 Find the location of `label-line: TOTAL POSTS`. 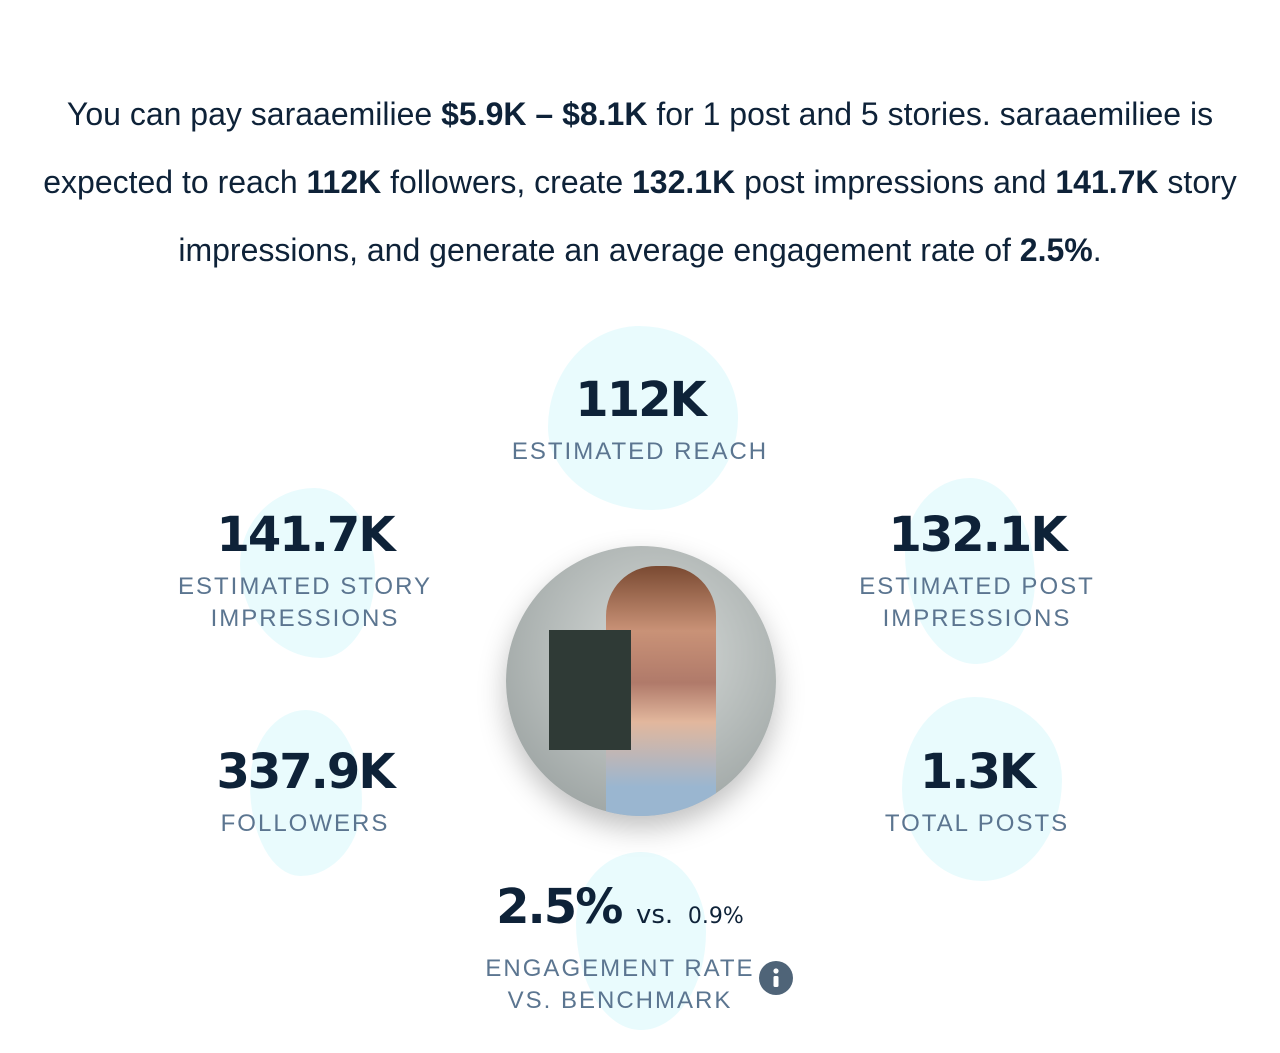

label-line: TOTAL POSTS is located at coordinates (977, 823).